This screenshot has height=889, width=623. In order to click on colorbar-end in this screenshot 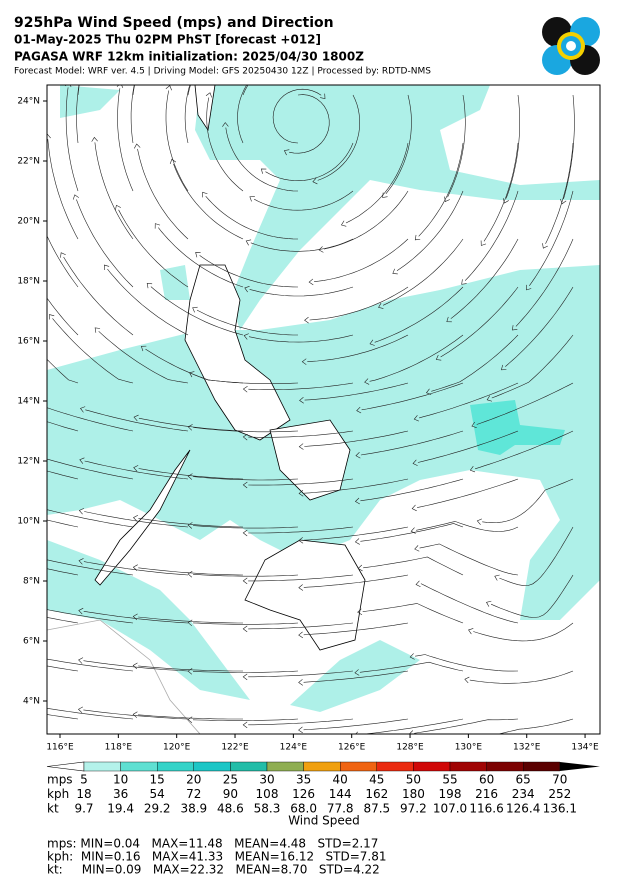, I will do `click(579, 766)`.